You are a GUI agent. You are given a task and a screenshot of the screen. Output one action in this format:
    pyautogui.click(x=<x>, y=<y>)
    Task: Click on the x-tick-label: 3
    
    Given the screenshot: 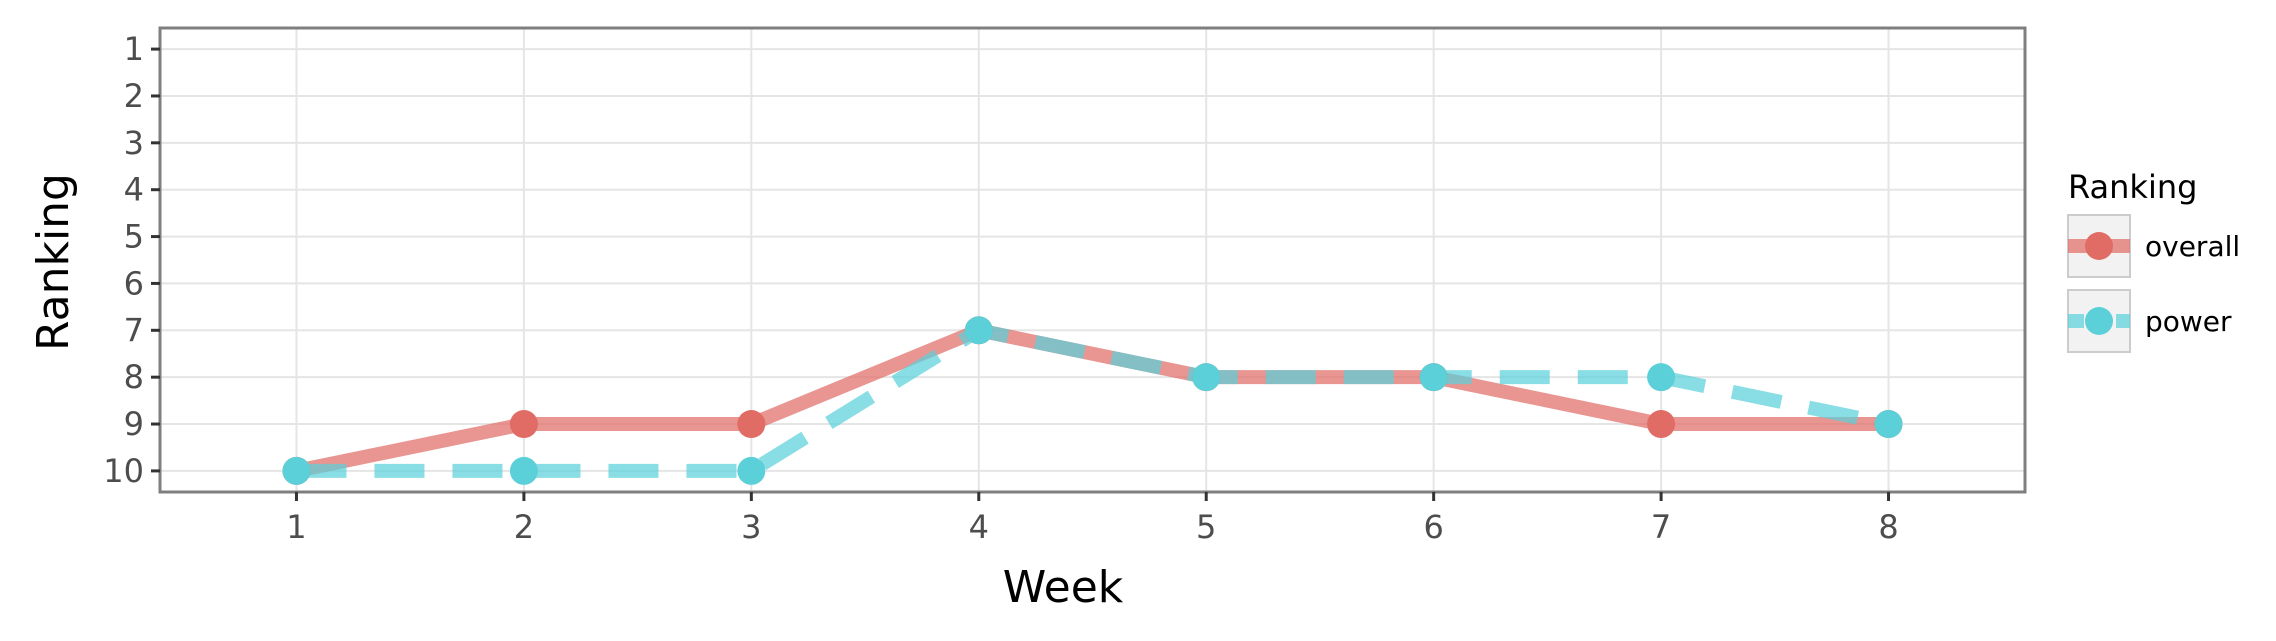 What is the action you would take?
    pyautogui.click(x=751, y=527)
    